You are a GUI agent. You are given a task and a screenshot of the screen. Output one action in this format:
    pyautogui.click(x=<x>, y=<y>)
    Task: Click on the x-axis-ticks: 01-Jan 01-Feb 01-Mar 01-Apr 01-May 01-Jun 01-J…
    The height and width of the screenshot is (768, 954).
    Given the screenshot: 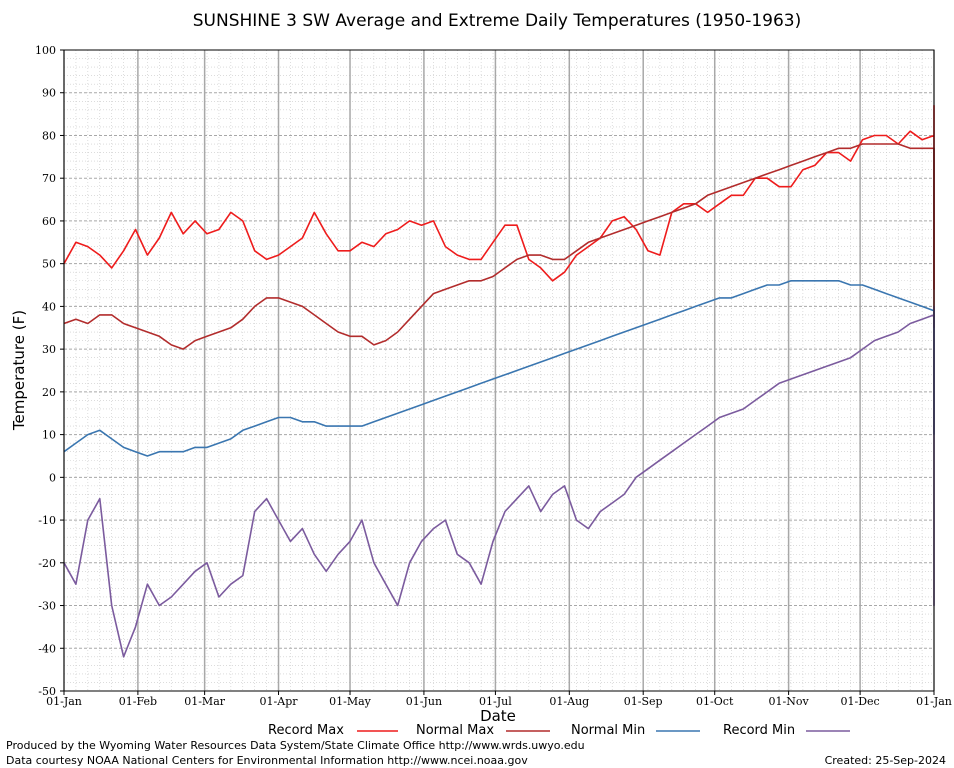 What is the action you would take?
    pyautogui.click(x=499, y=699)
    